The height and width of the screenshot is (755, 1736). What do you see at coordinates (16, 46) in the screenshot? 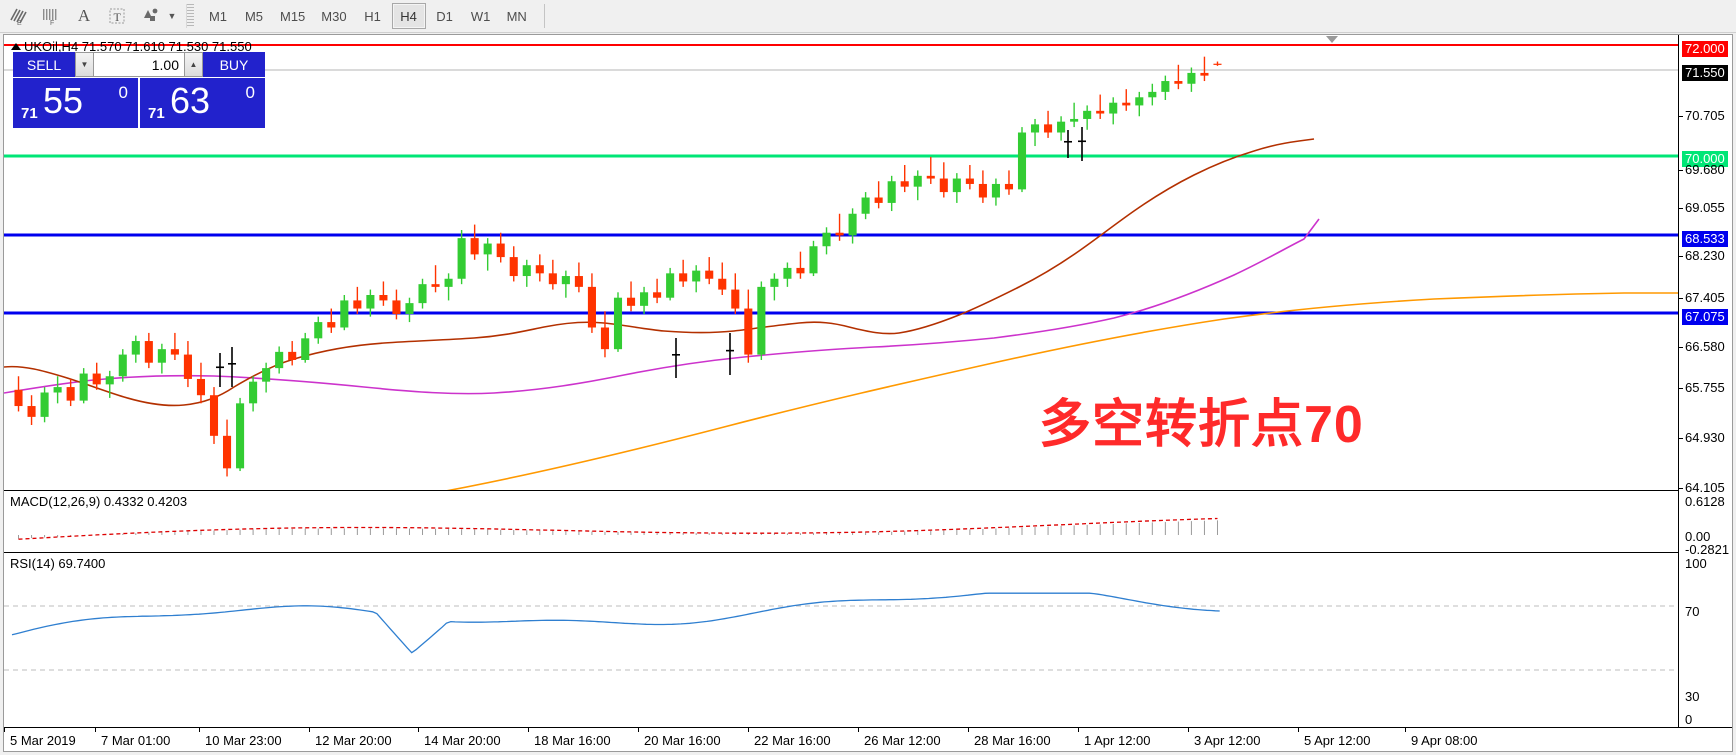
I see `chart-title-arrow-icon` at bounding box center [16, 46].